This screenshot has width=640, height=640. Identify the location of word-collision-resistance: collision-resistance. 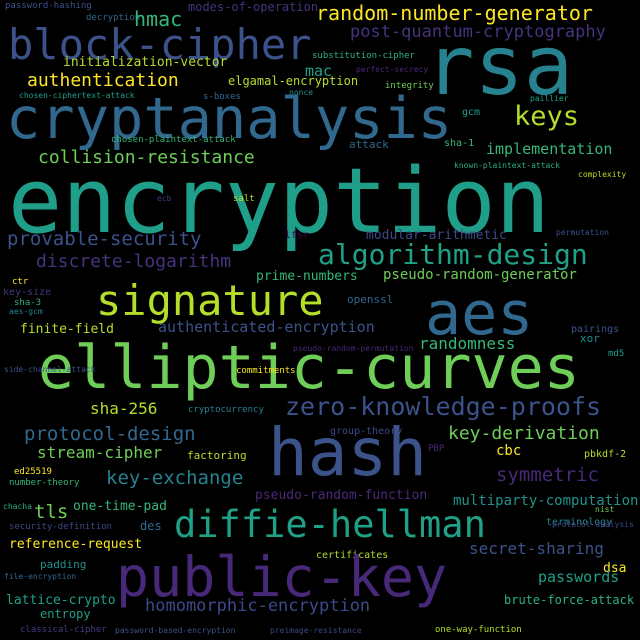
(146, 157).